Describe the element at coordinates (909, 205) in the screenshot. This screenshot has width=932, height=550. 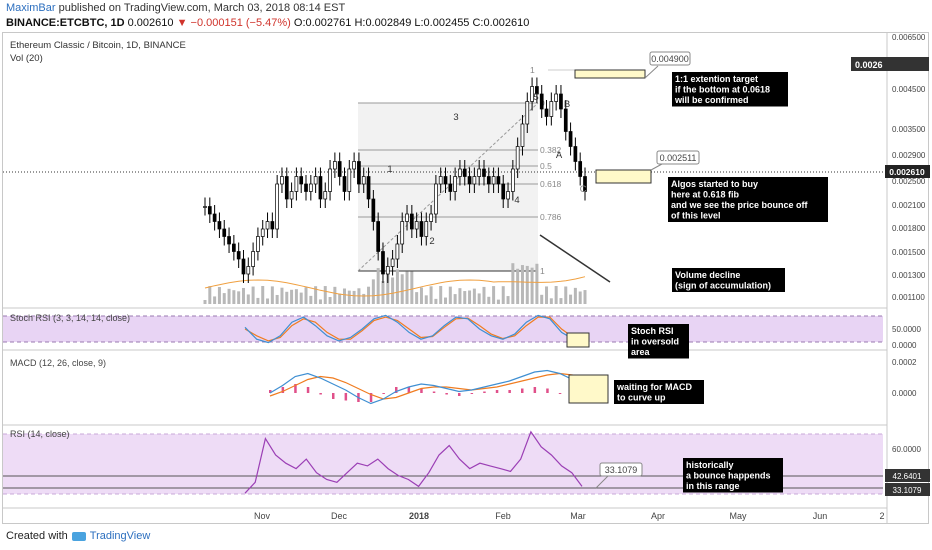
I see `price-tick-label: 0.002100` at that location.